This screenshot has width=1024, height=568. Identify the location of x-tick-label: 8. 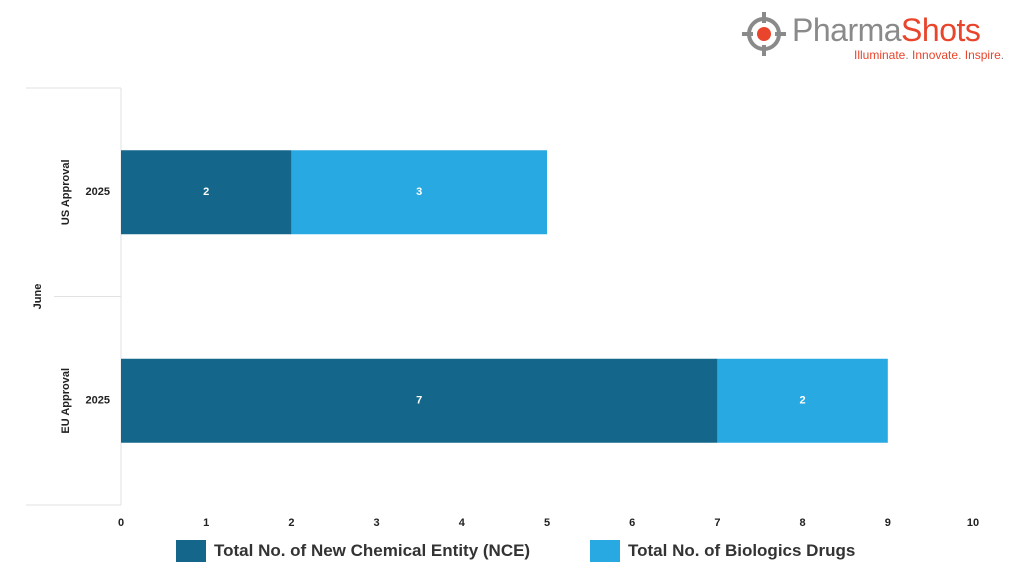
(803, 523).